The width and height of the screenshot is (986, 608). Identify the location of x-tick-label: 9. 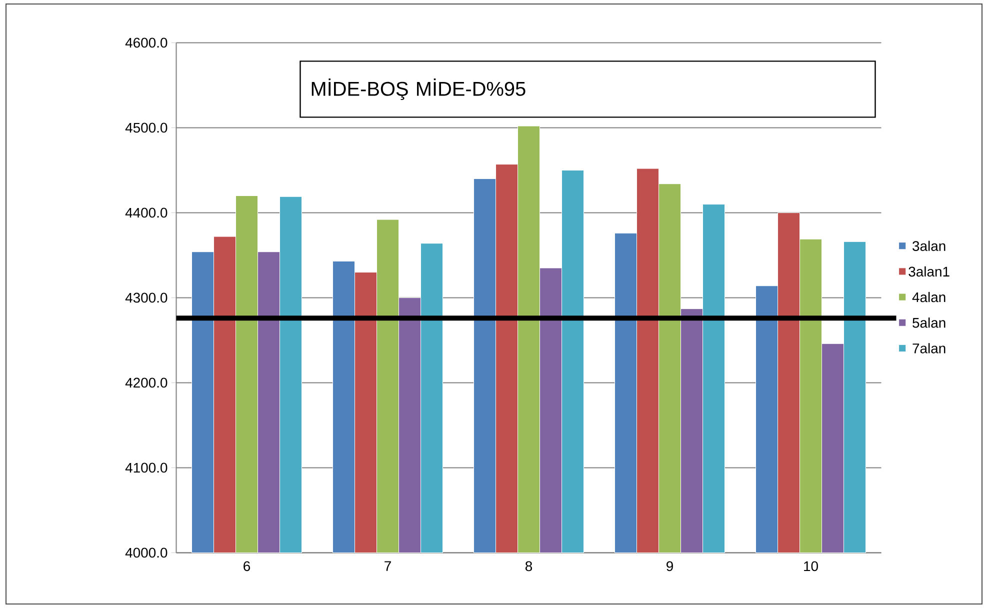
(669, 566).